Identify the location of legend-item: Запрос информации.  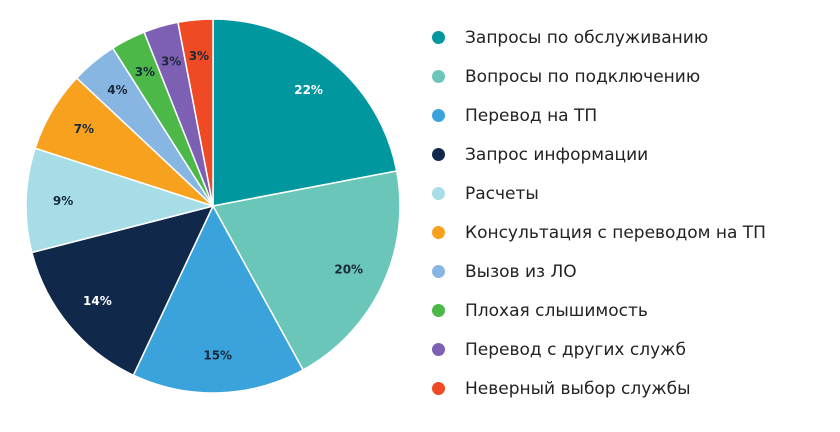
(599, 154).